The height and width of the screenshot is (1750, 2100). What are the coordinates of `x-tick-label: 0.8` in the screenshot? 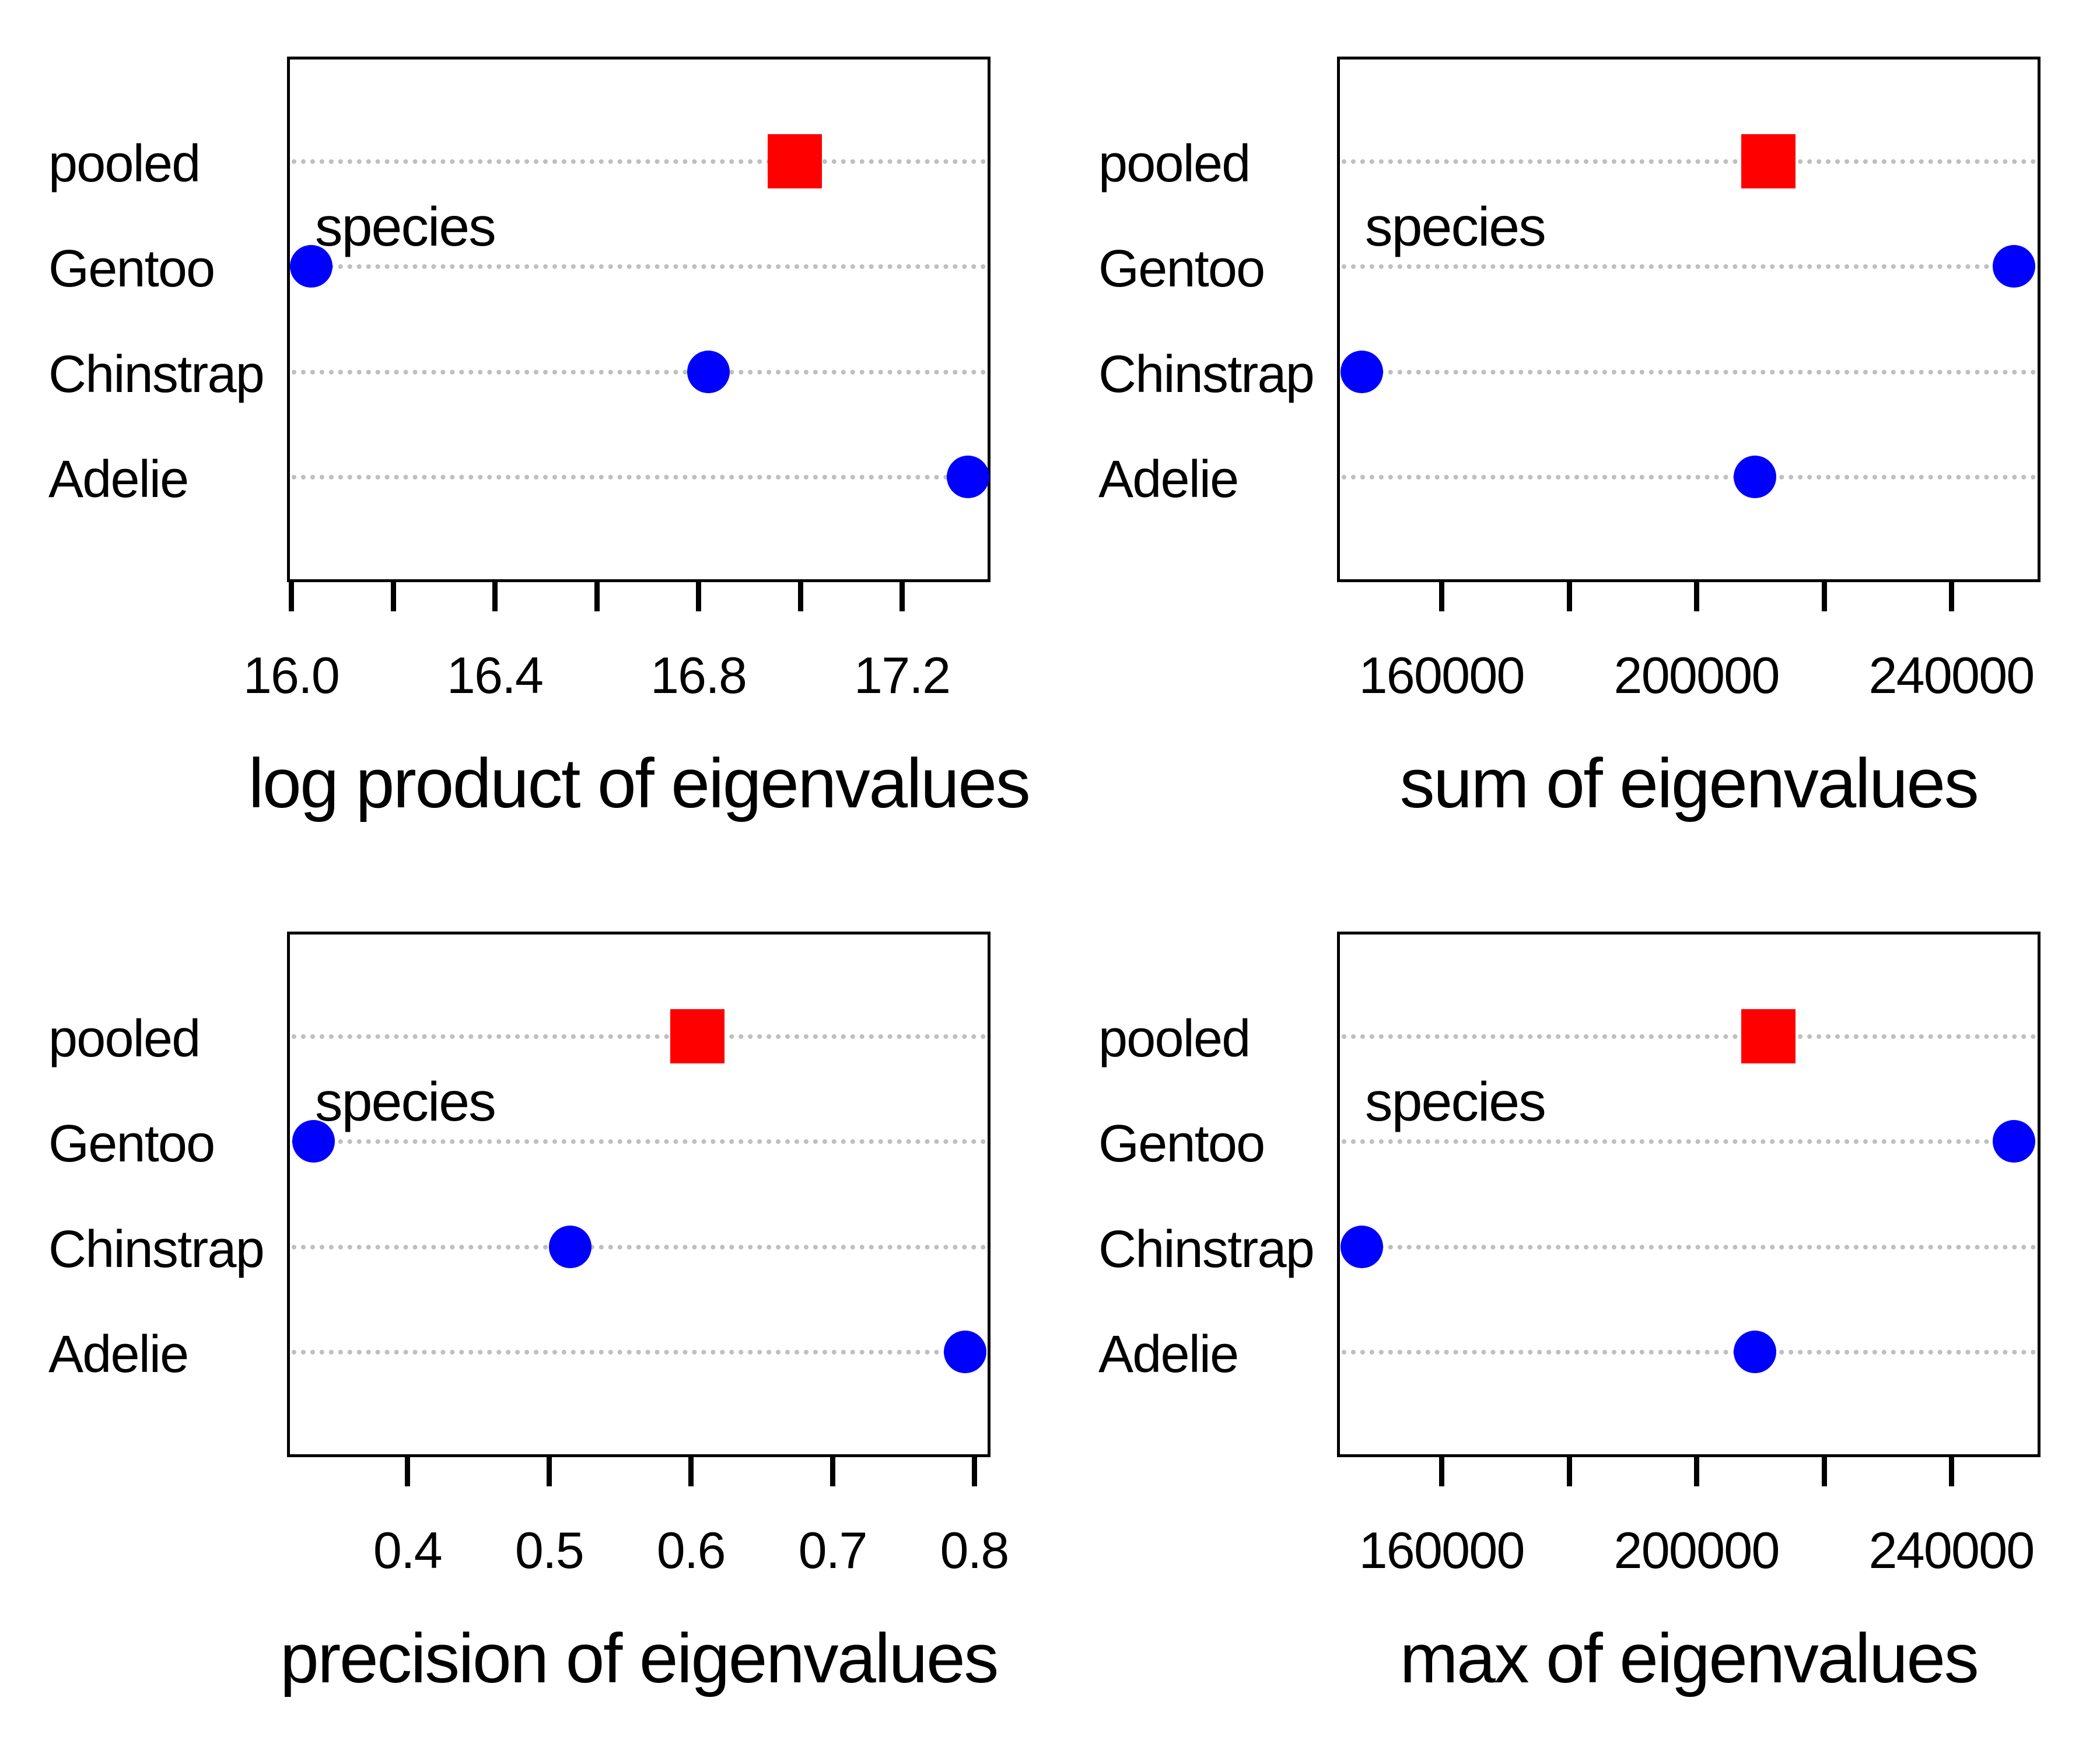 It's located at (975, 1550).